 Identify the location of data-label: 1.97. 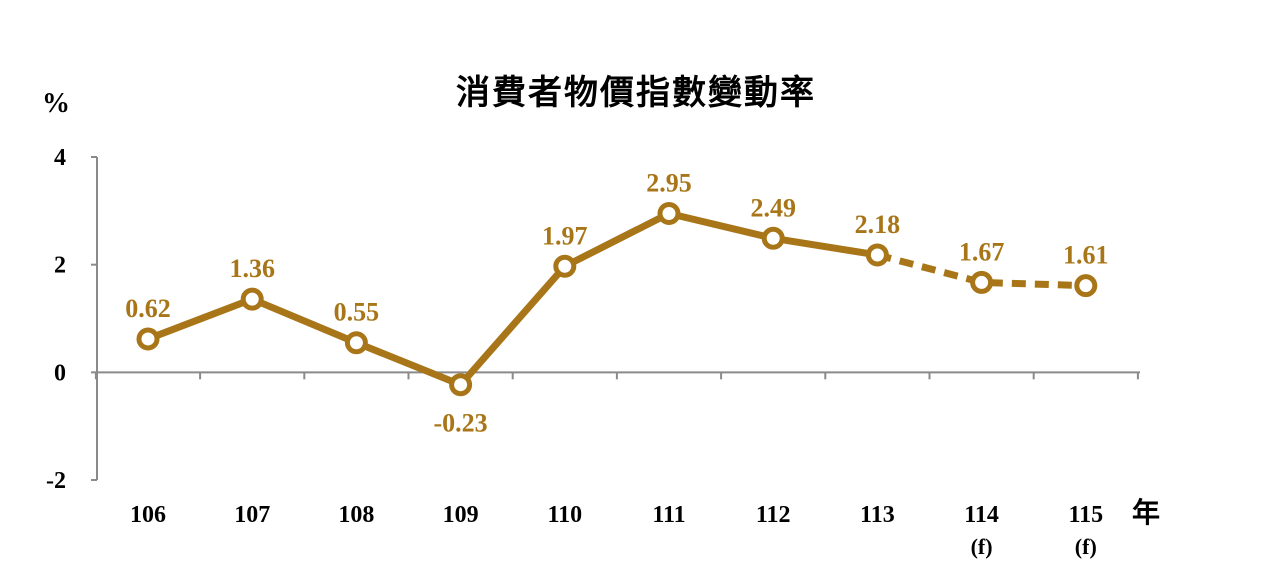
(565, 235).